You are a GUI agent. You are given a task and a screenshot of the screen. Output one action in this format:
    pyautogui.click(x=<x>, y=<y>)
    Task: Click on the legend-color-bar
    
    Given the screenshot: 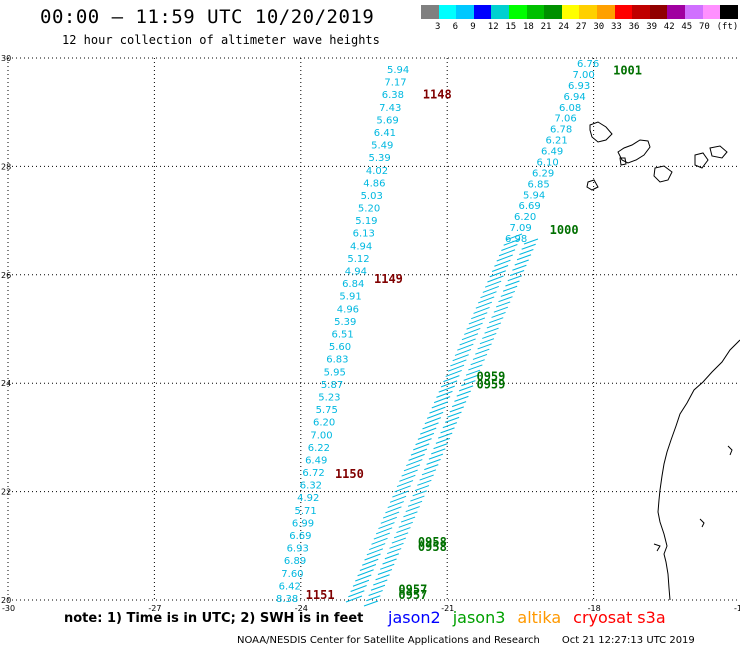 What is the action you would take?
    pyautogui.click(x=580, y=12)
    